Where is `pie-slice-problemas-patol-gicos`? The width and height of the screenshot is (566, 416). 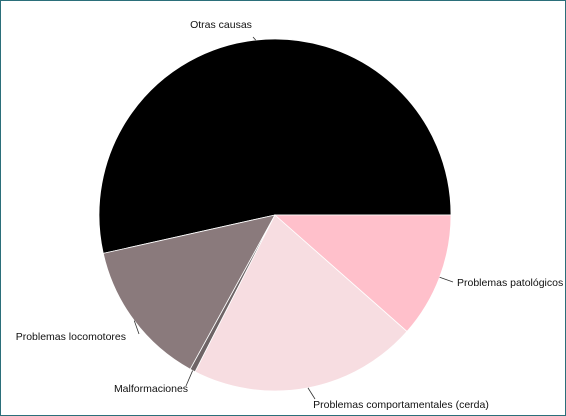
pie-slice-problemas-patol-gicos is located at coordinates (362, 273).